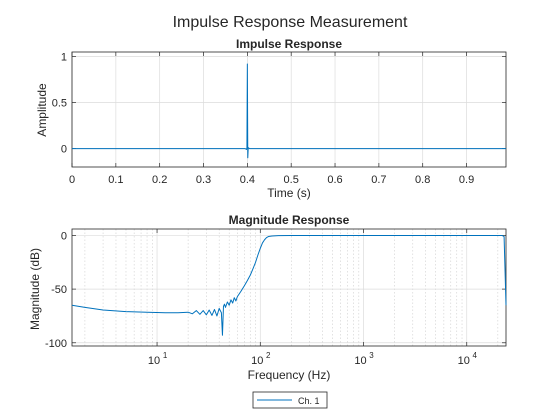  What do you see at coordinates (268, 355) in the screenshot?
I see `x-tick-label-exponent: 2` at bounding box center [268, 355].